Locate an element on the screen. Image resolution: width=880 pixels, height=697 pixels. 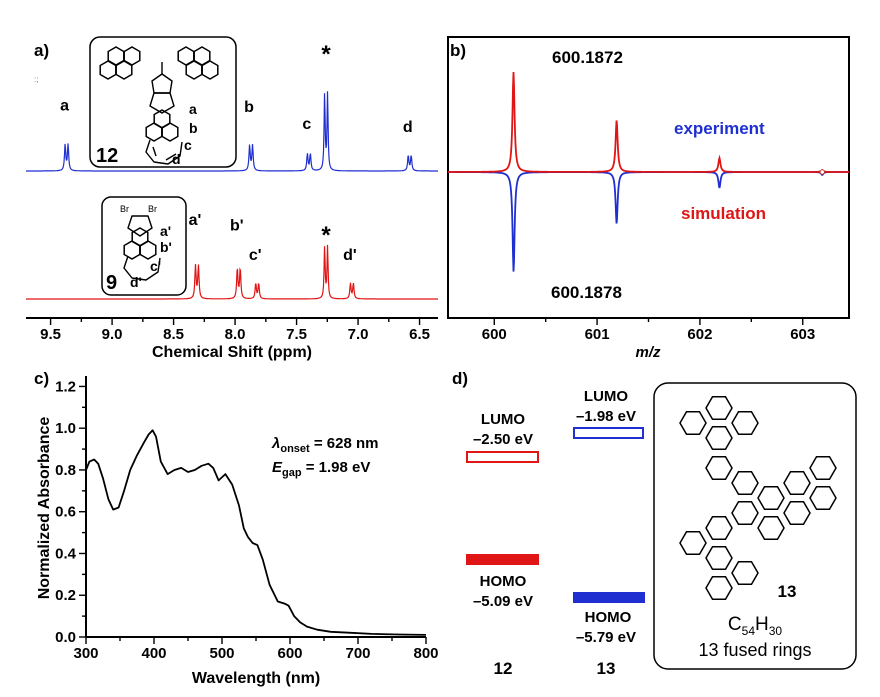
homo-12-label: HOMO is located at coordinates (503, 581).